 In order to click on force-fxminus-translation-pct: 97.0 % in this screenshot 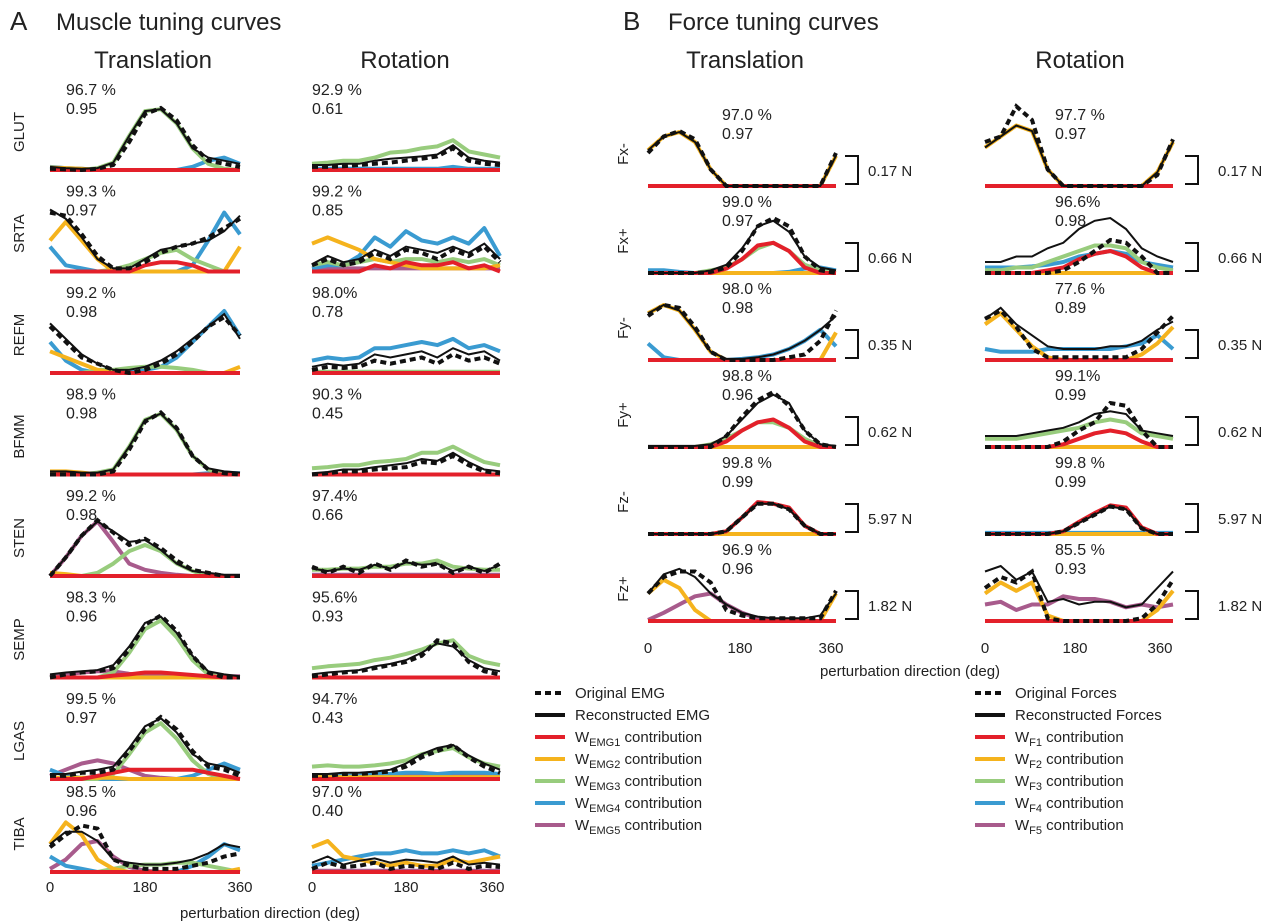, I will do `click(747, 115)`.